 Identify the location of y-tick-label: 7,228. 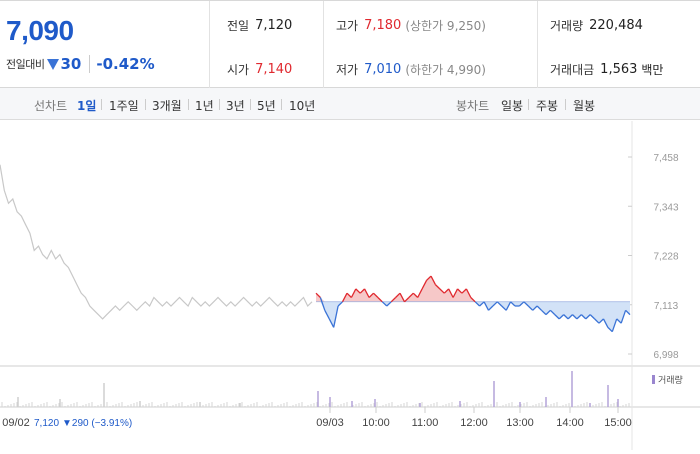
(665, 257).